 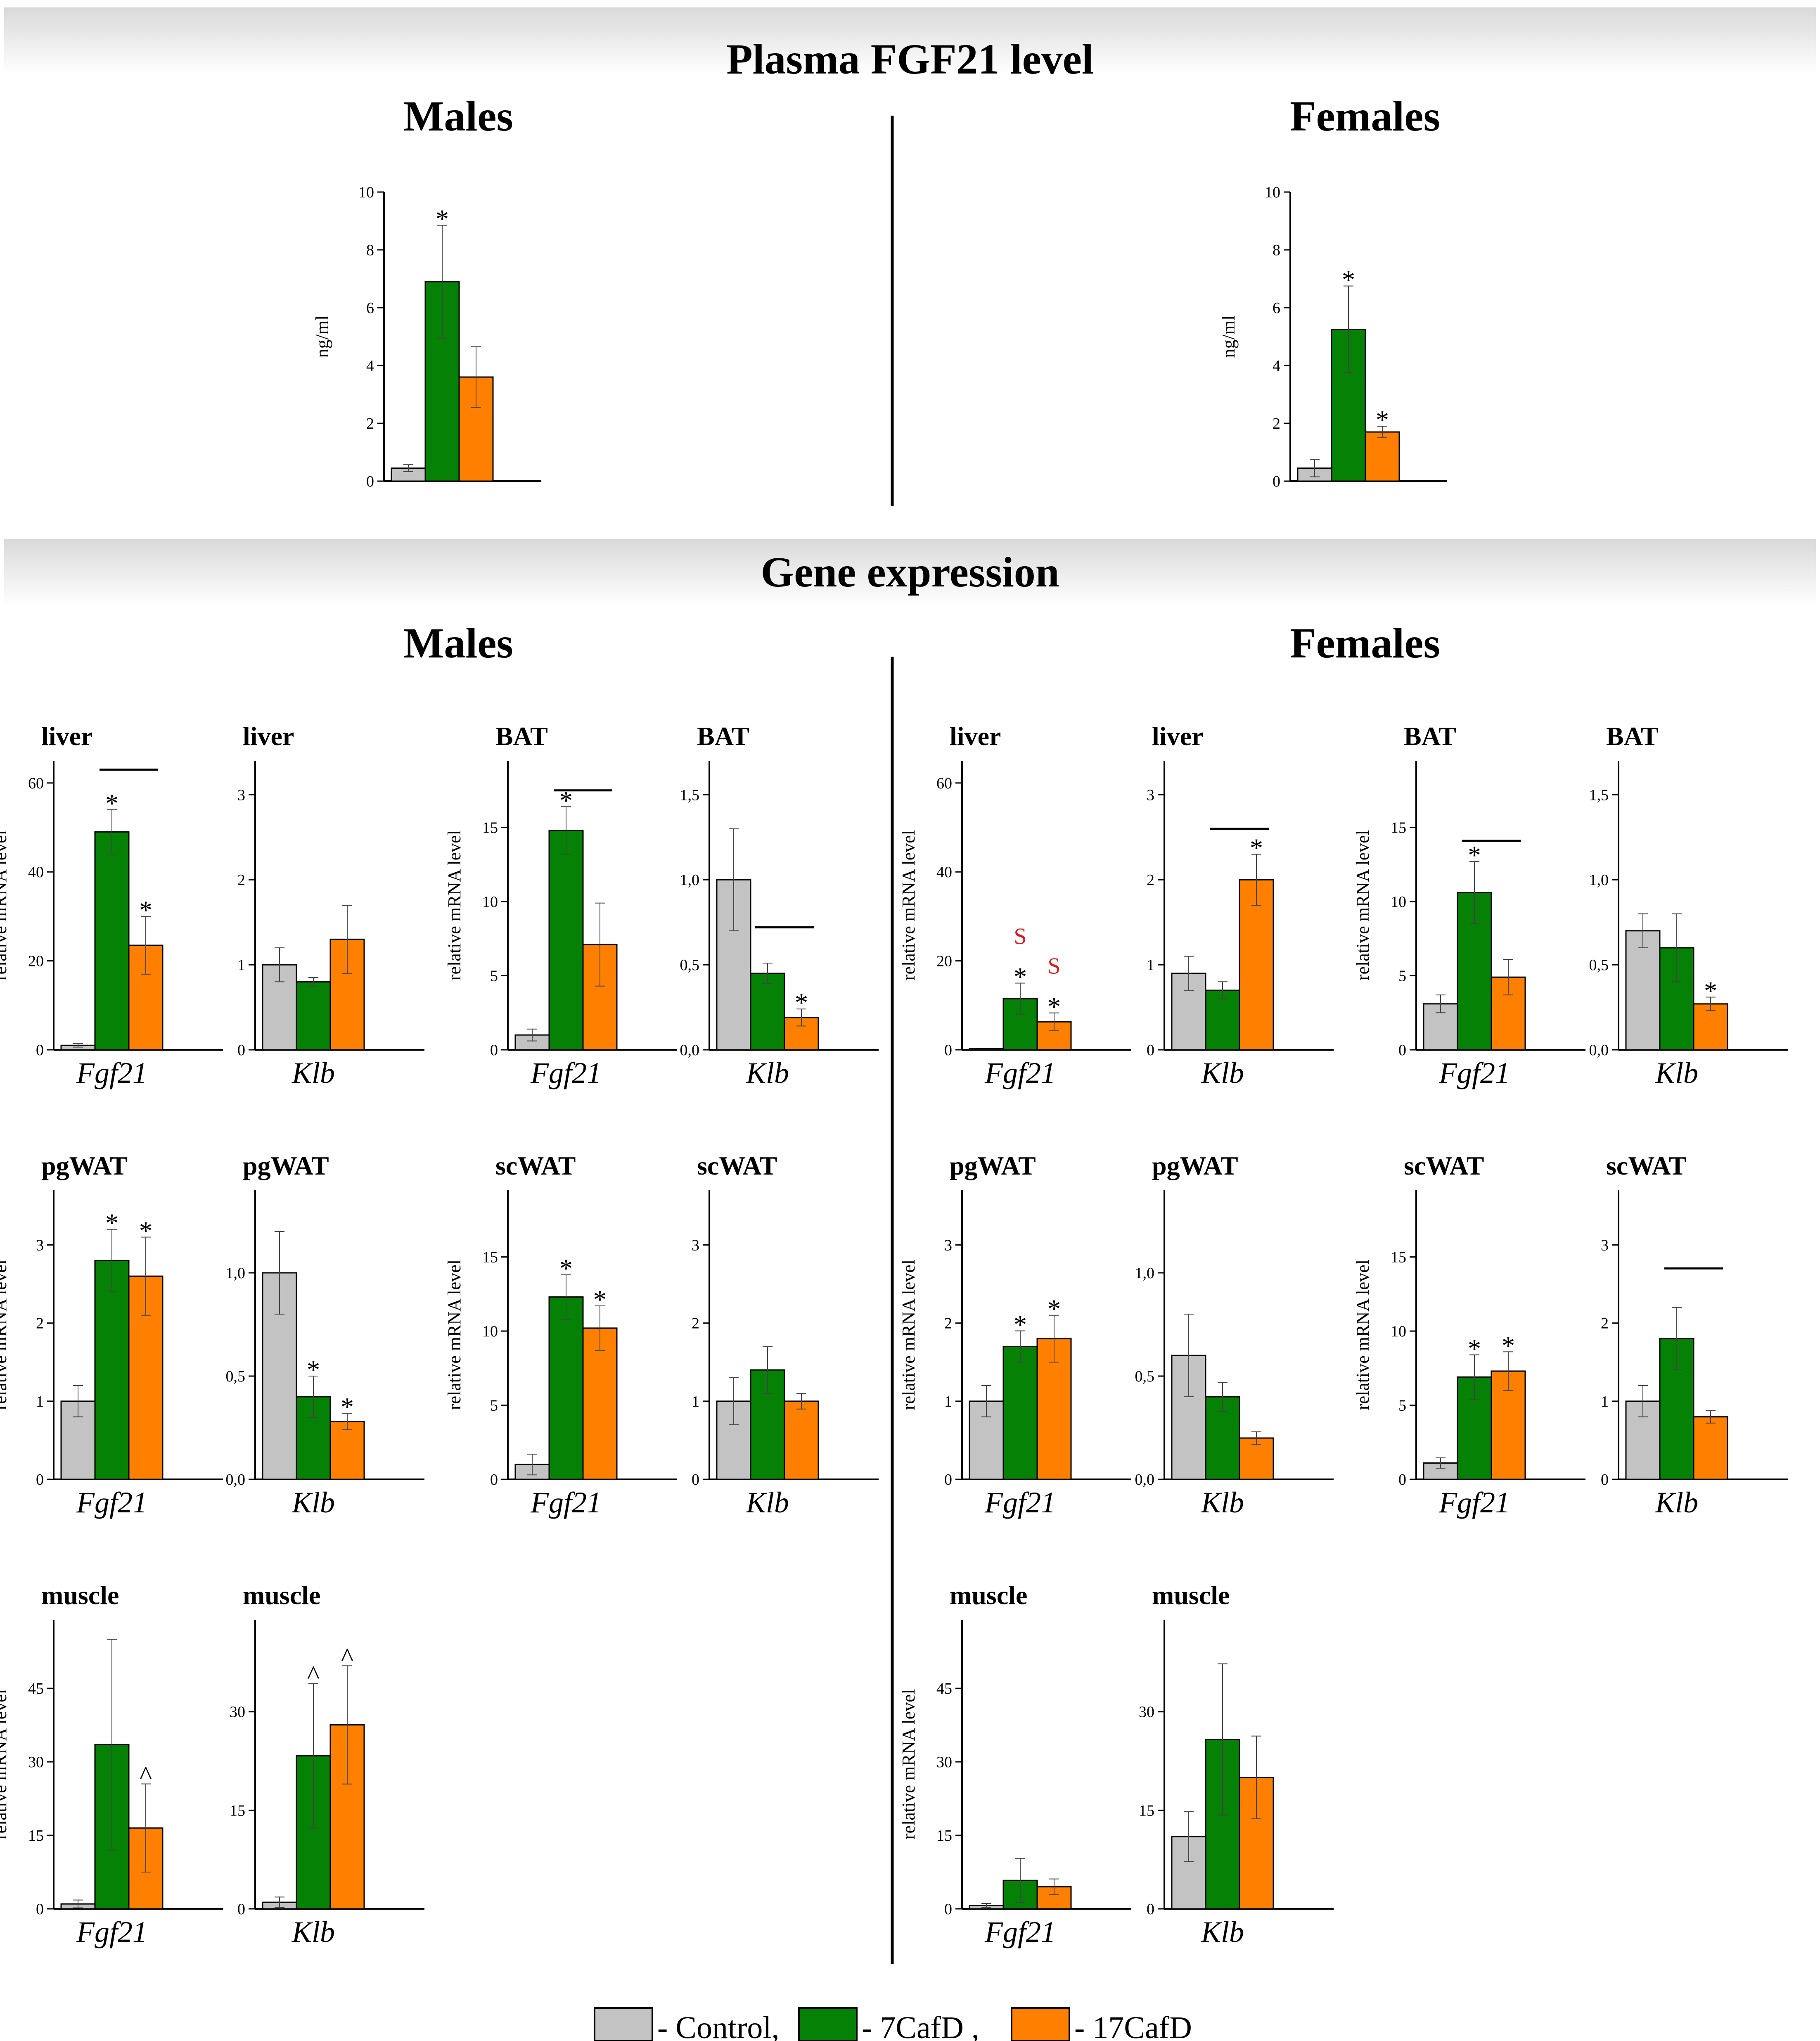 What do you see at coordinates (1240, 905) in the screenshot?
I see `panel-f-liver-klb: 0 1 2 3 liver * Klb` at bounding box center [1240, 905].